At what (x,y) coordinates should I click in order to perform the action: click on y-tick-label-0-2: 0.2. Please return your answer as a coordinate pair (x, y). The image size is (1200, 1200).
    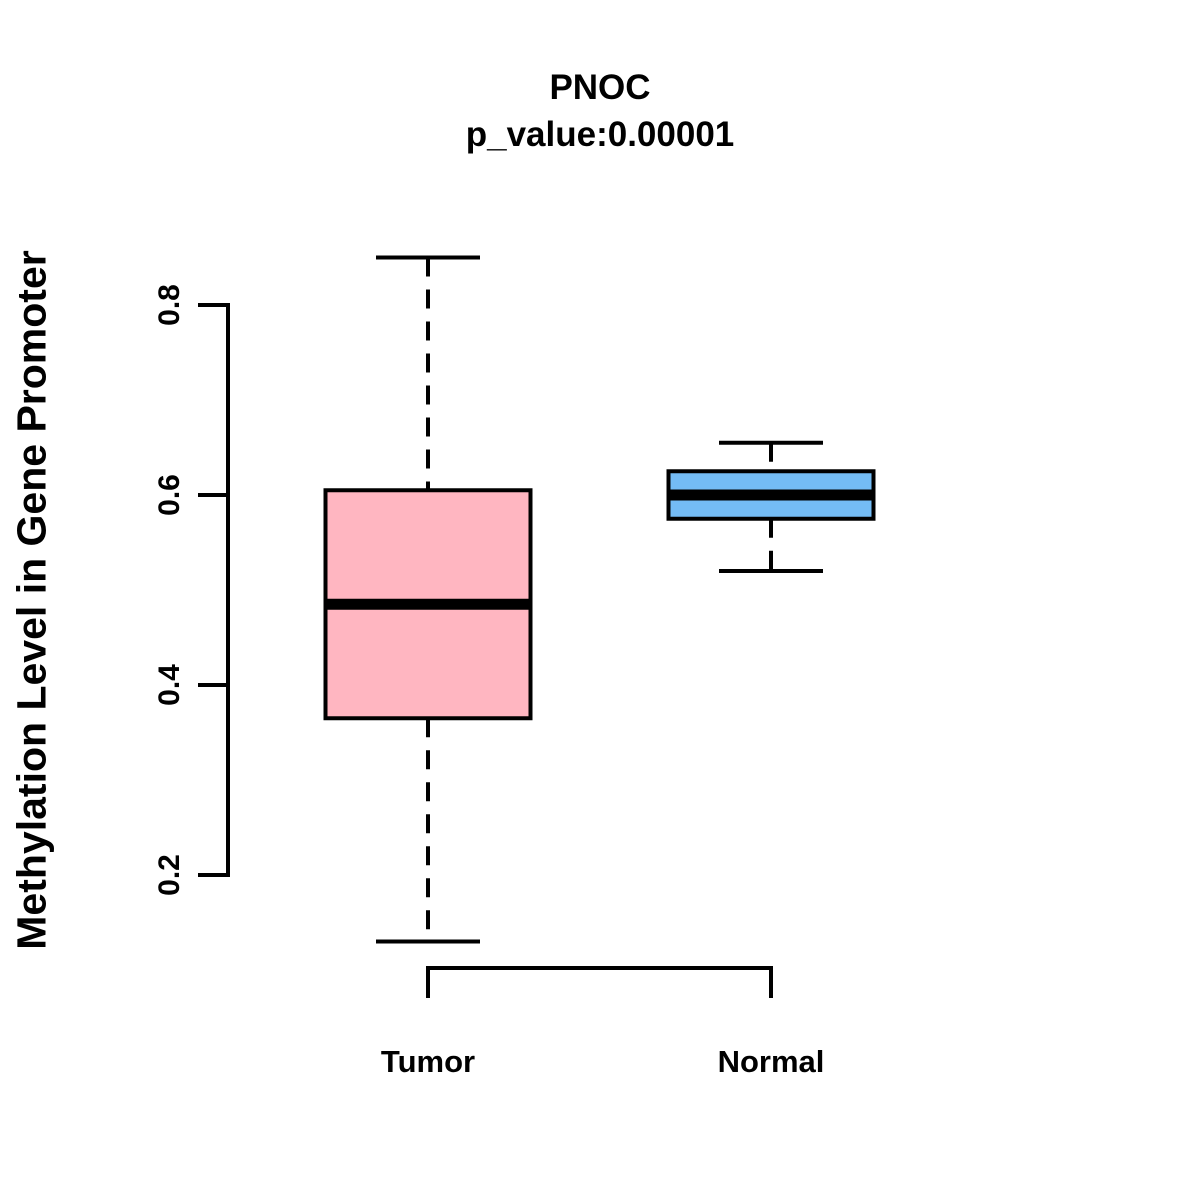
    Looking at the image, I should click on (169, 875).